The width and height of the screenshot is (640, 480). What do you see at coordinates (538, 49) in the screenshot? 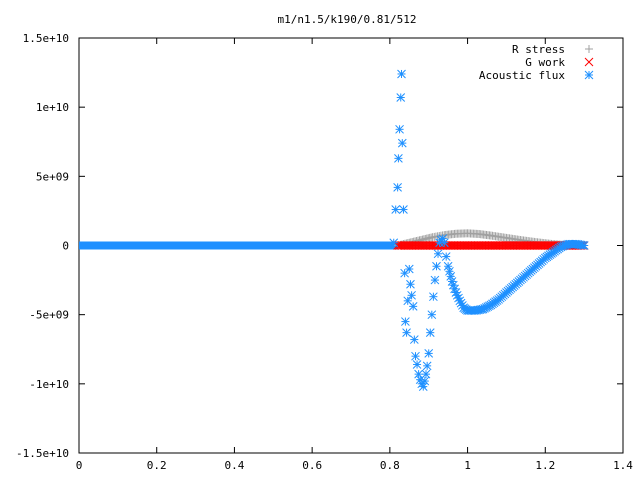
I see `legend-label: R stress` at bounding box center [538, 49].